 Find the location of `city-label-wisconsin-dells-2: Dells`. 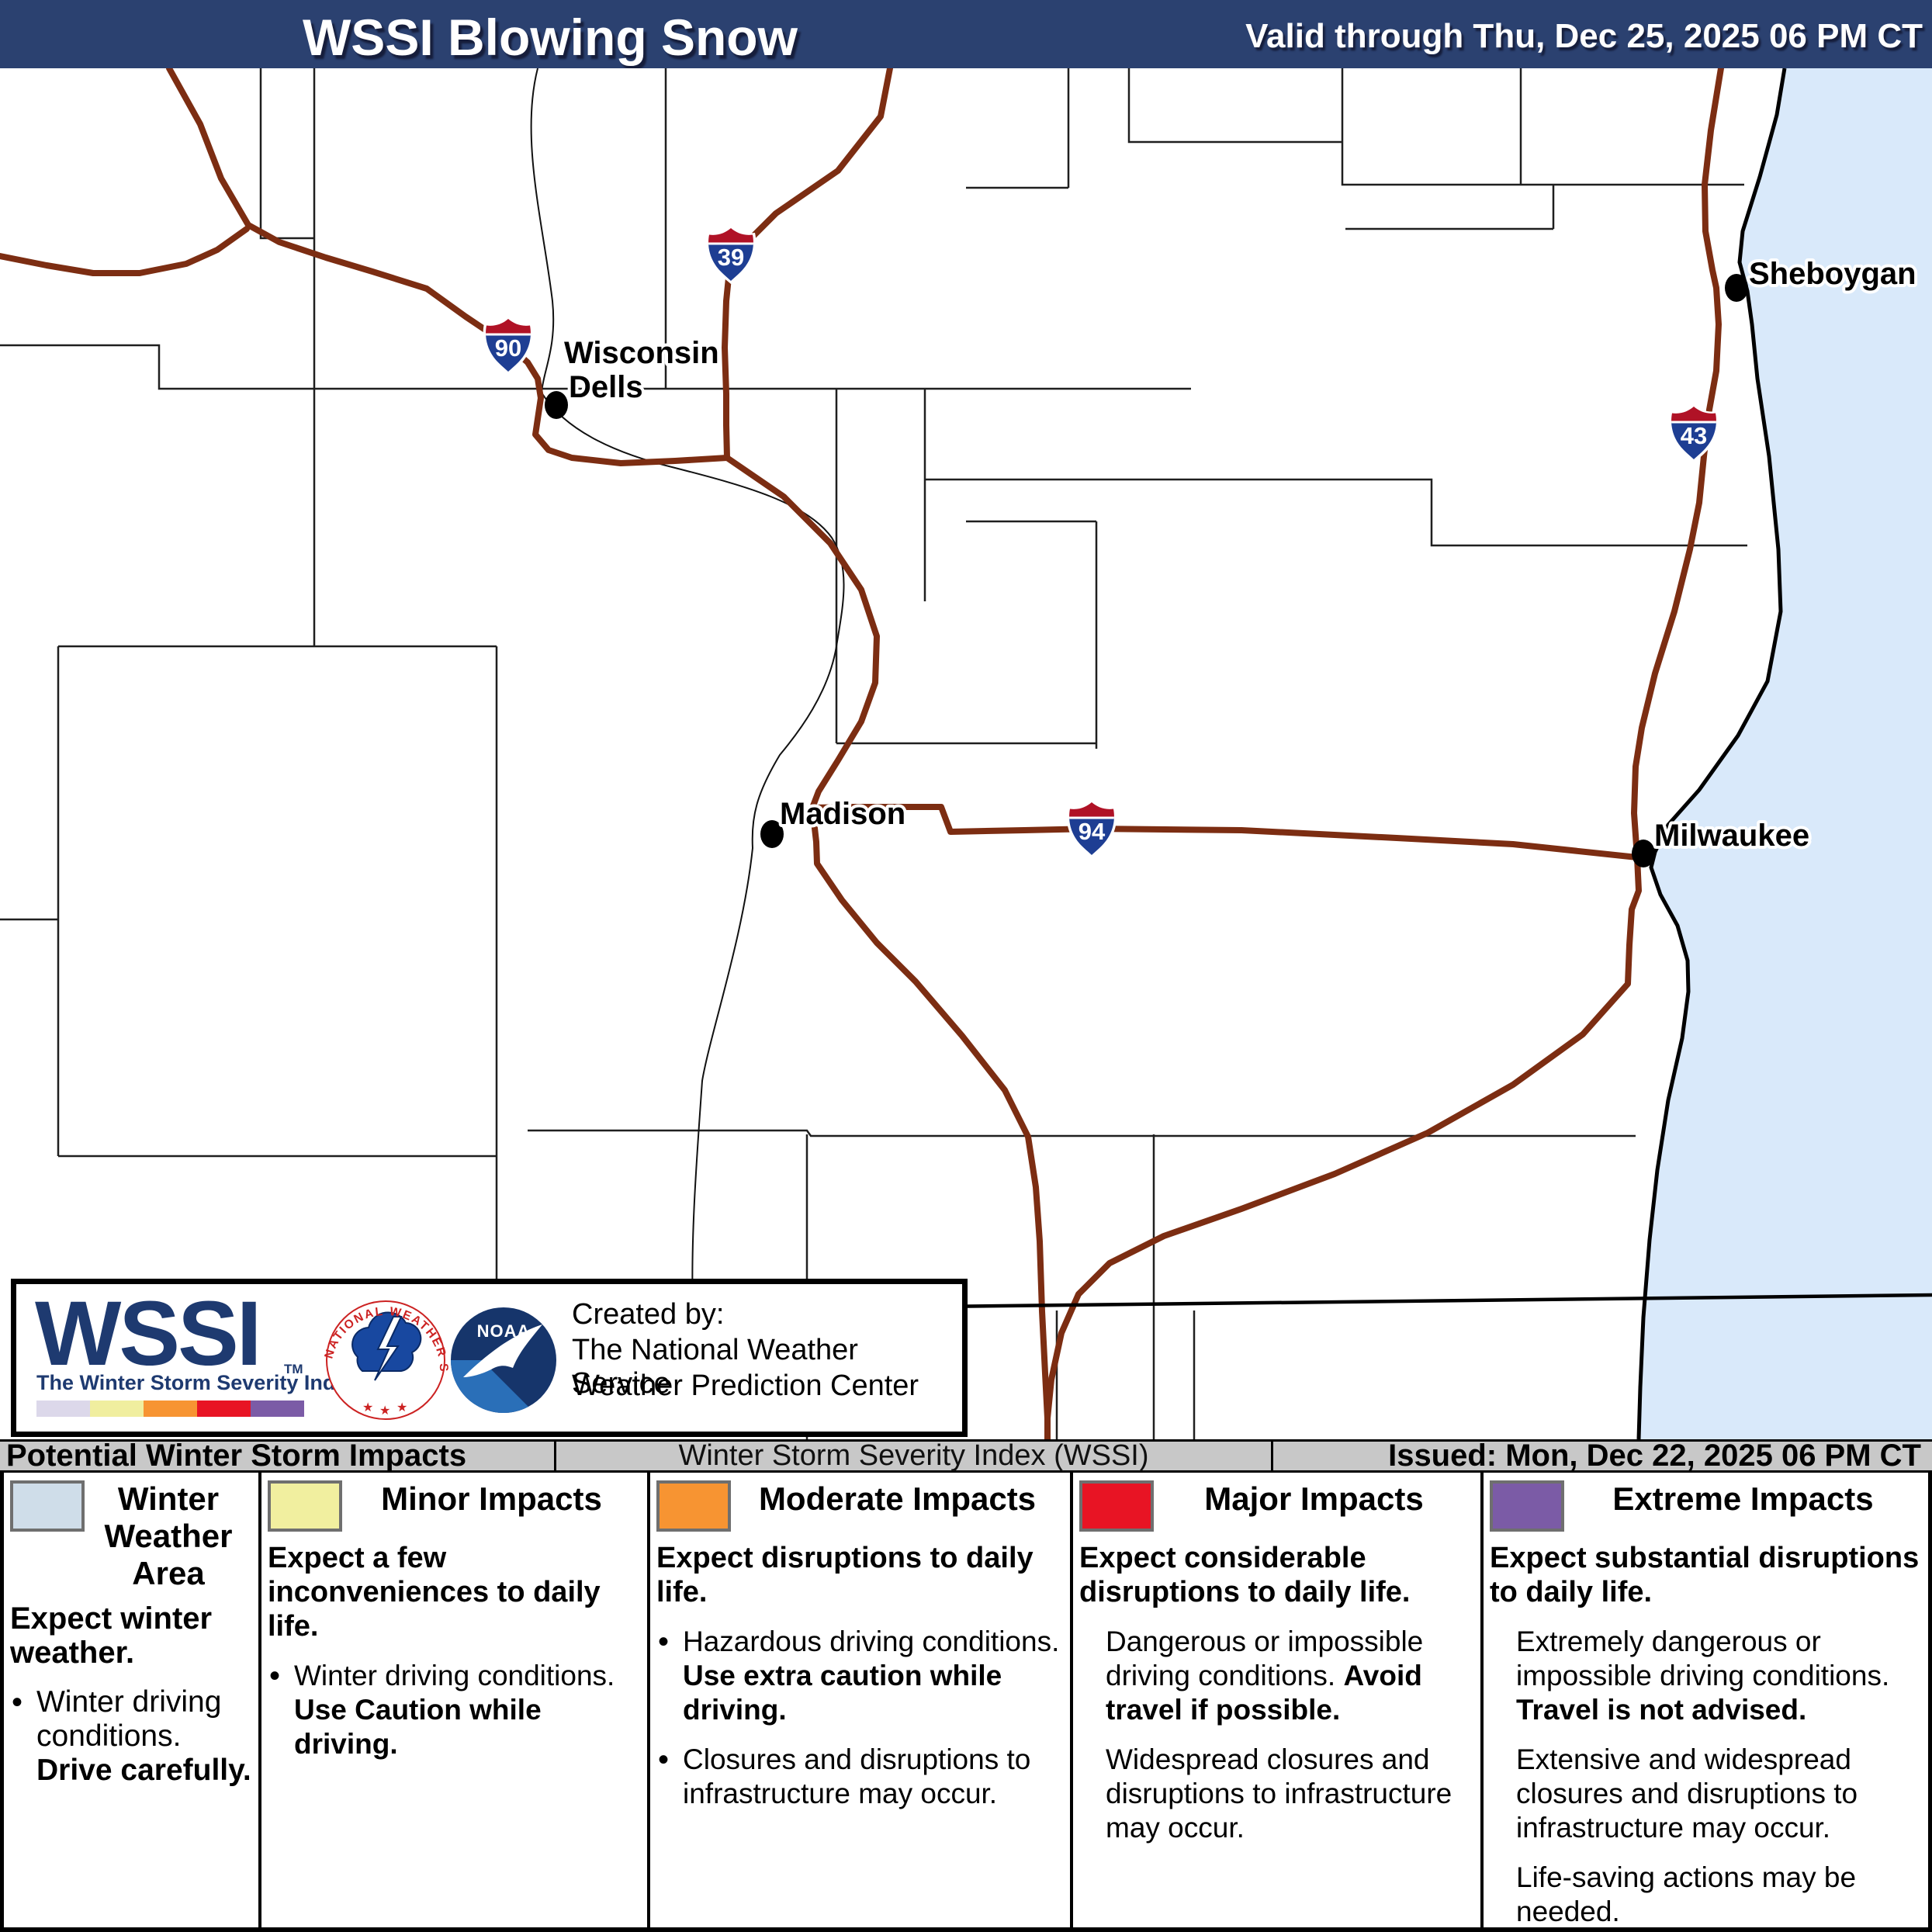

city-label-wisconsin-dells-2: Dells is located at coordinates (606, 387).